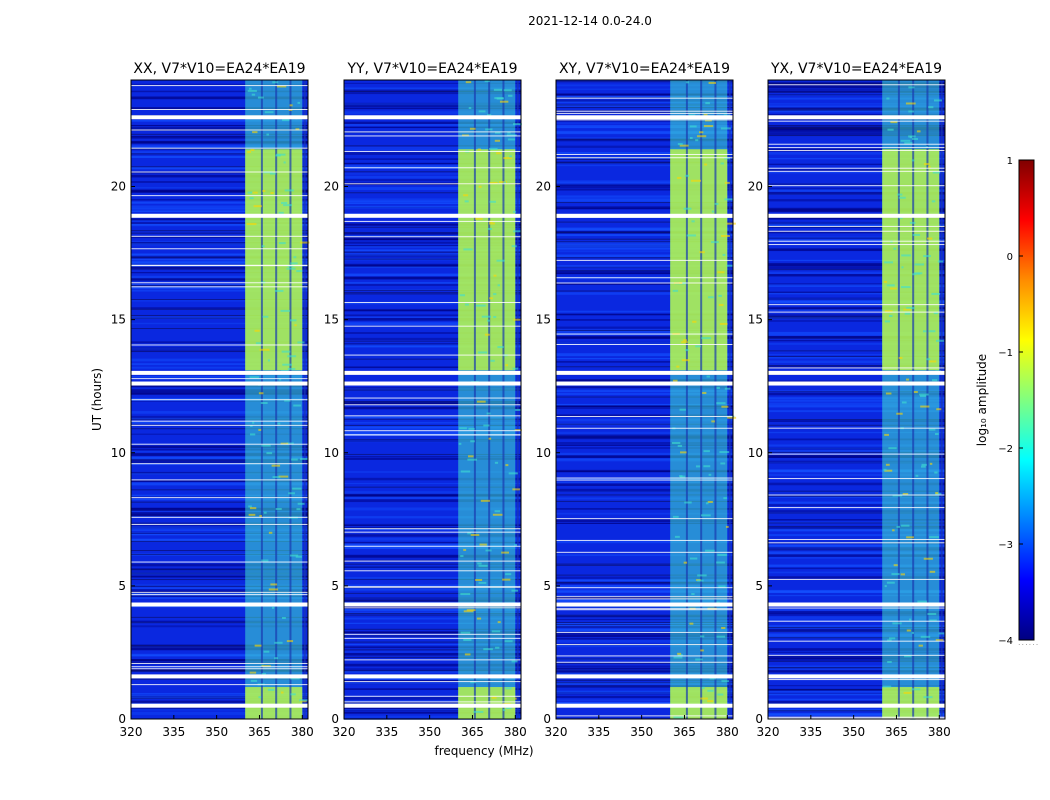 The image size is (1050, 800). I want to click on y-tick-label: 0, so click(759, 719).